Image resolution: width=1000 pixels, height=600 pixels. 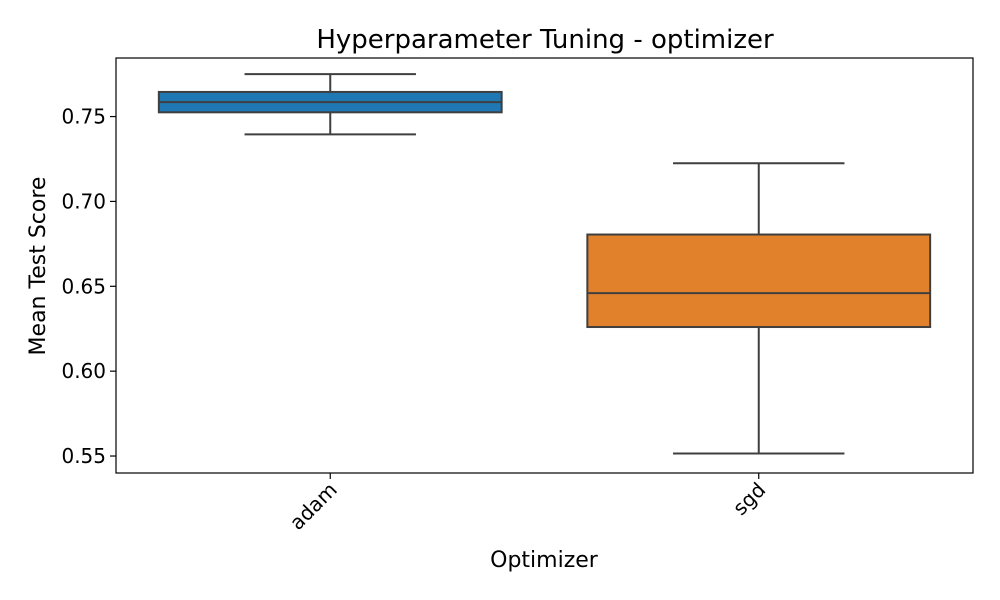 I want to click on x-axis-label: Optimizer, so click(x=544, y=560).